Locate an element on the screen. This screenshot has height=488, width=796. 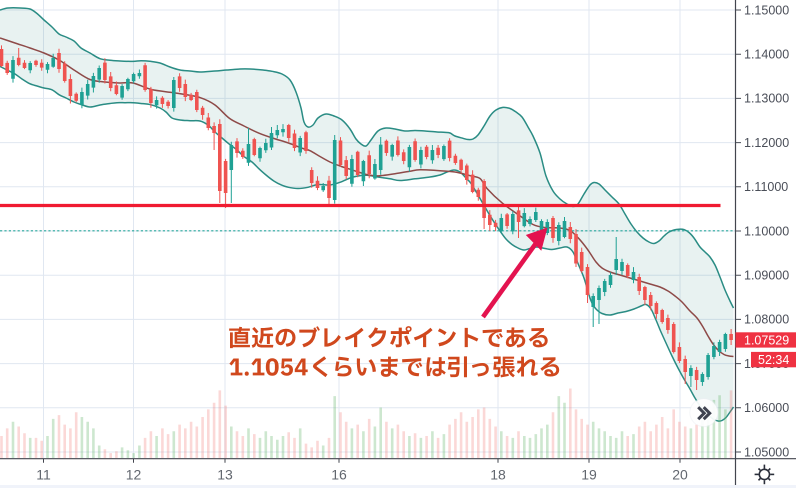
svg-text: 1.10000 is located at coordinates (766, 231).